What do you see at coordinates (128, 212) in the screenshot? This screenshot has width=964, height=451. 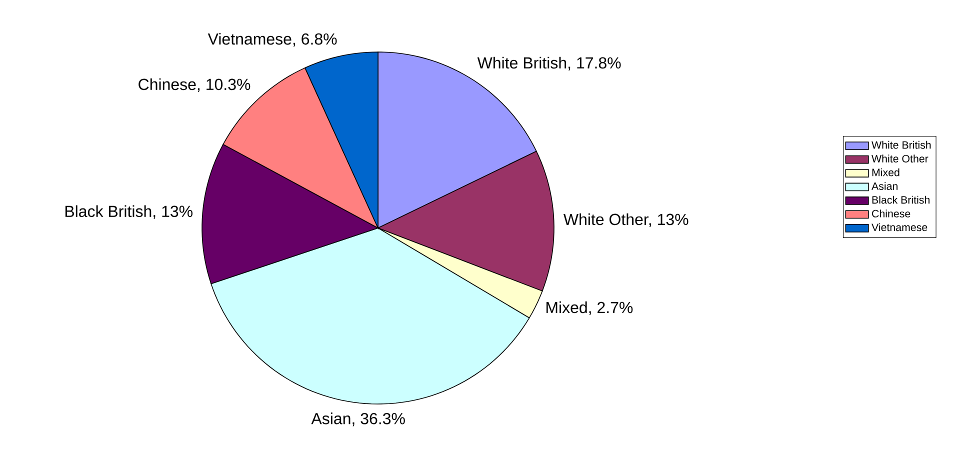 I see `data-label: Black British, 13%` at bounding box center [128, 212].